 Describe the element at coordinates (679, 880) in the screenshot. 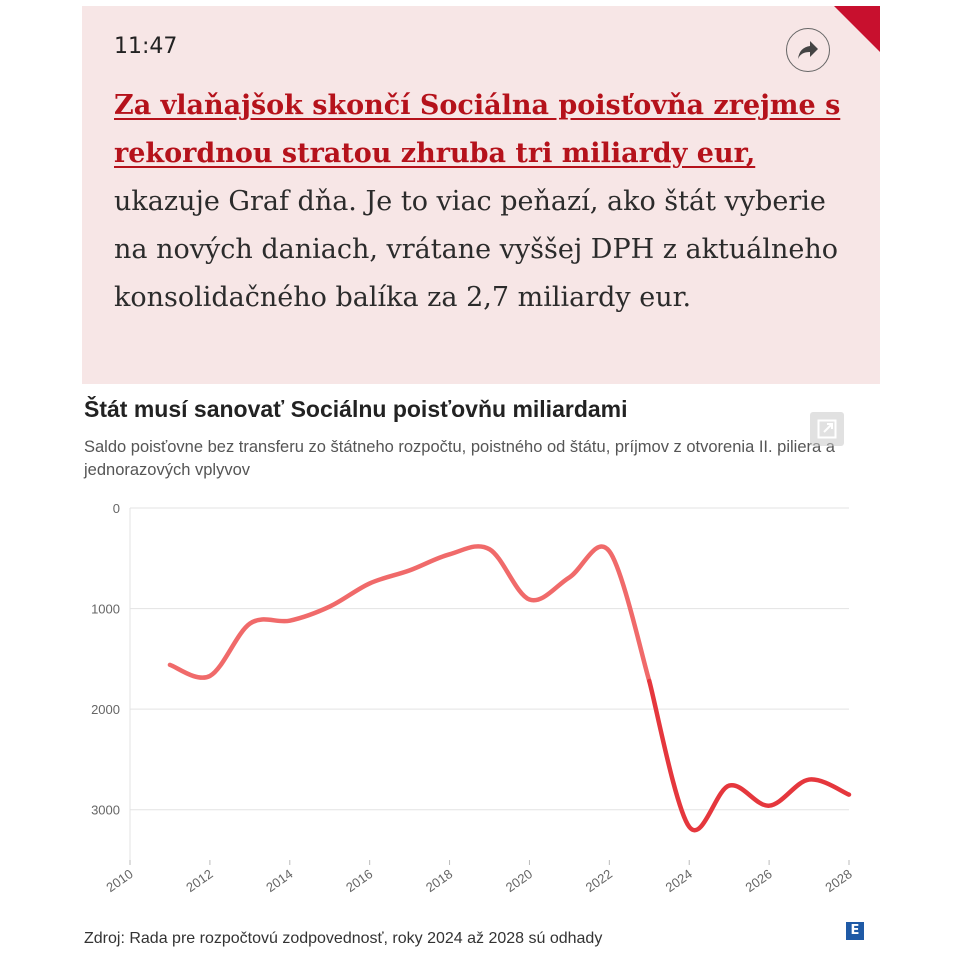

I see `x-tick-label: 2024` at that location.